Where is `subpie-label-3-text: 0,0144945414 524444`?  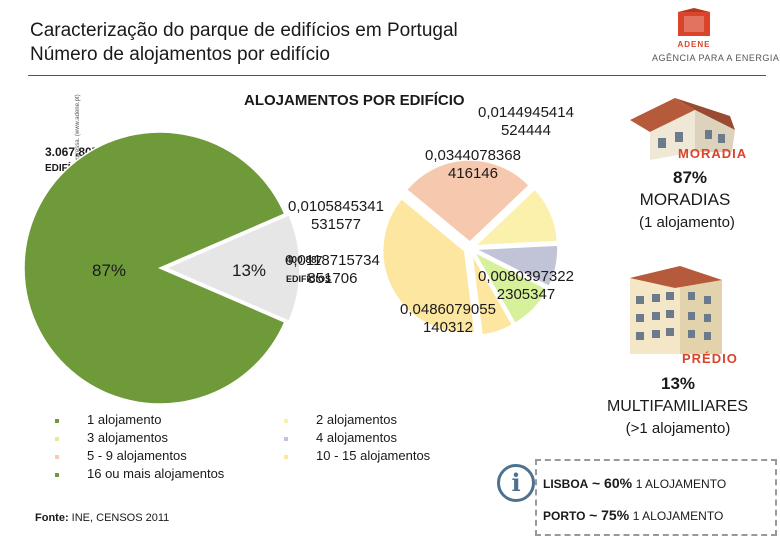
subpie-label-3-text: 0,0144945414 524444 is located at coordinates (526, 121).